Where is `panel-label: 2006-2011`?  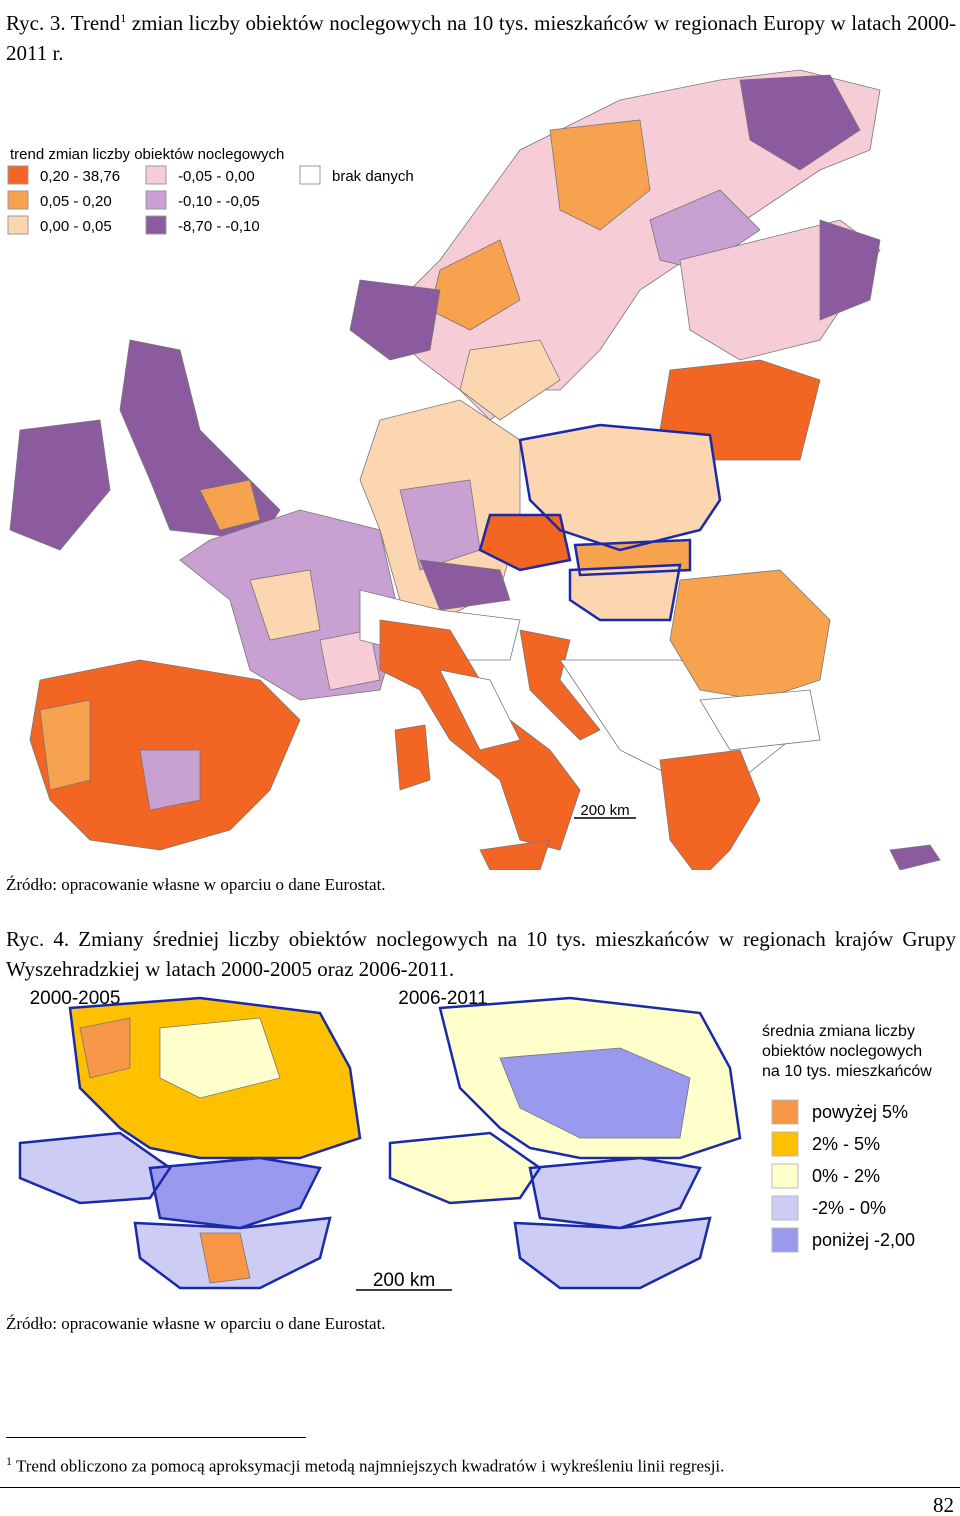 panel-label: 2006-2011 is located at coordinates (442, 998).